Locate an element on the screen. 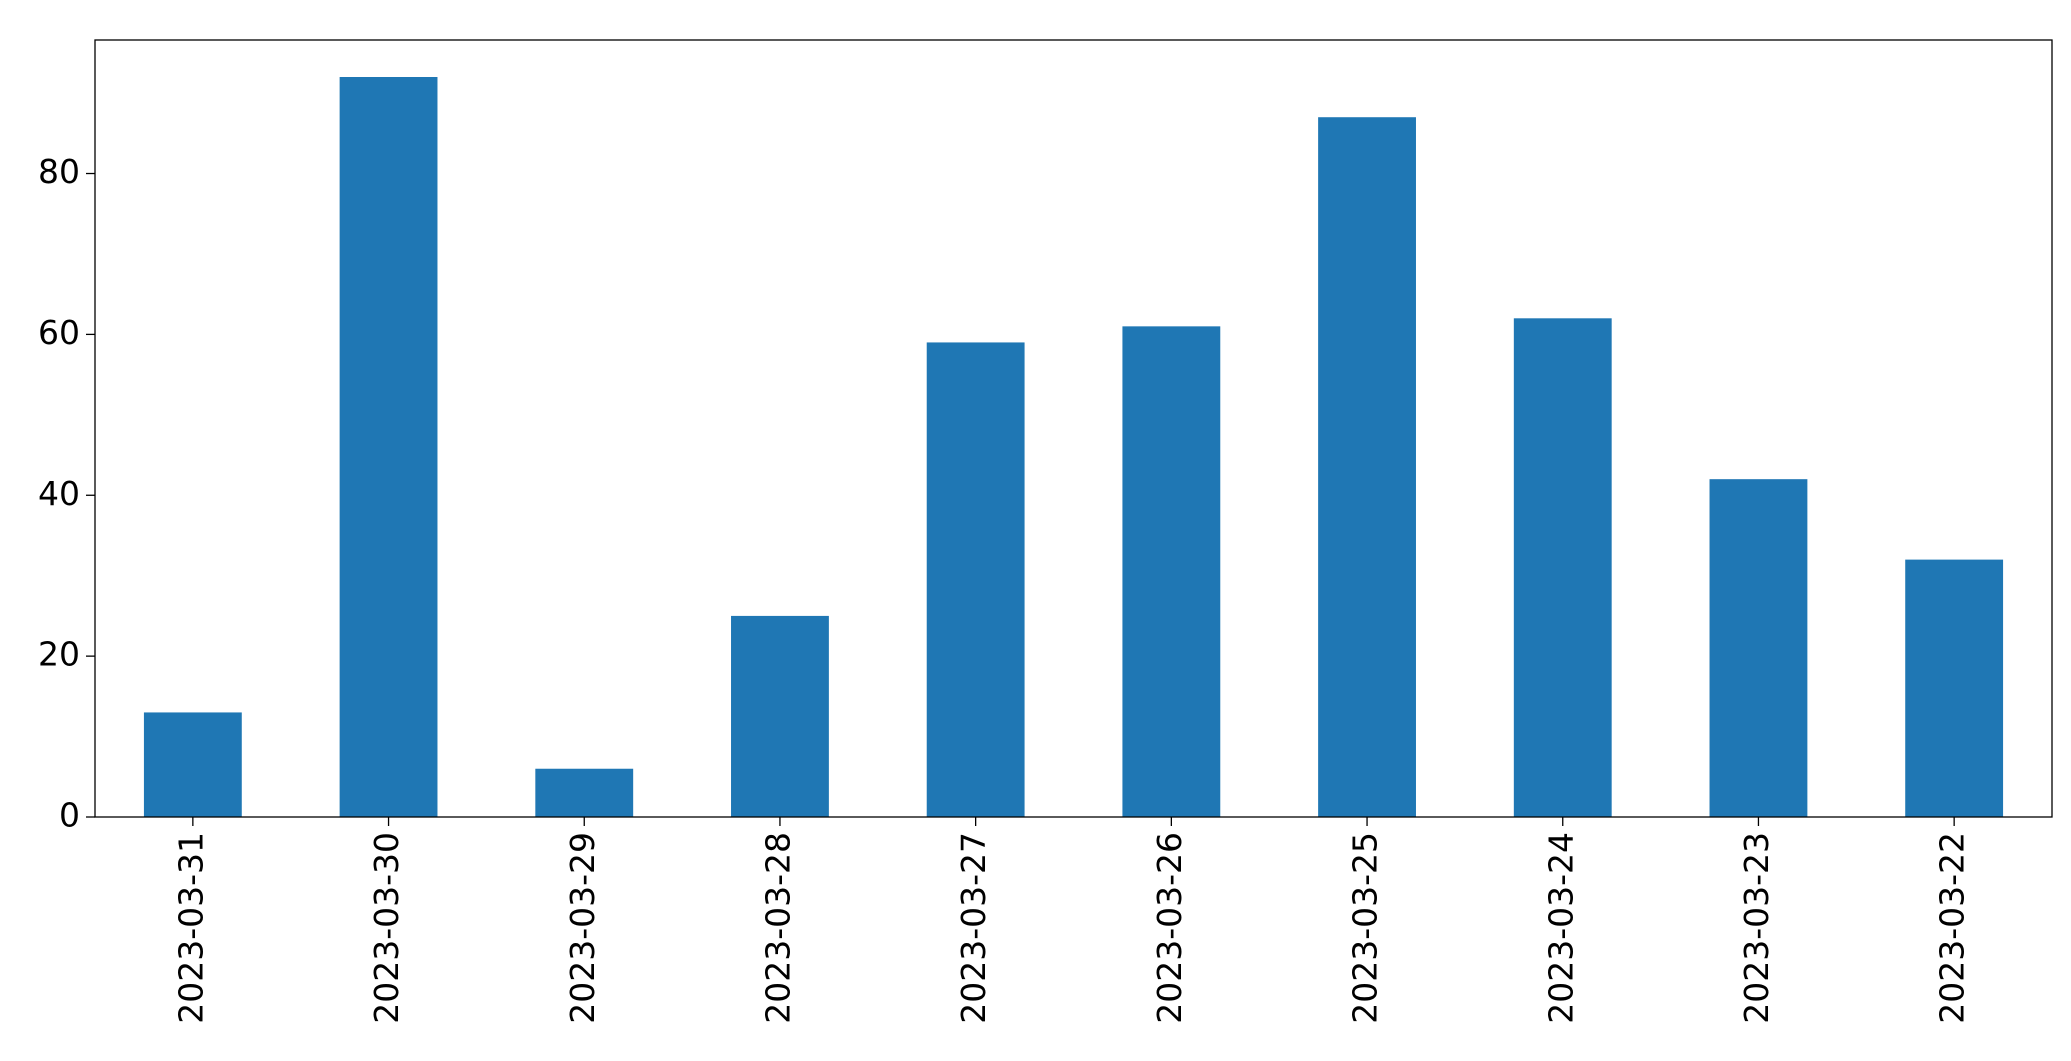 This screenshot has height=1061, width=2071. x-tick-label: 2023-03-24 is located at coordinates (1560, 928).